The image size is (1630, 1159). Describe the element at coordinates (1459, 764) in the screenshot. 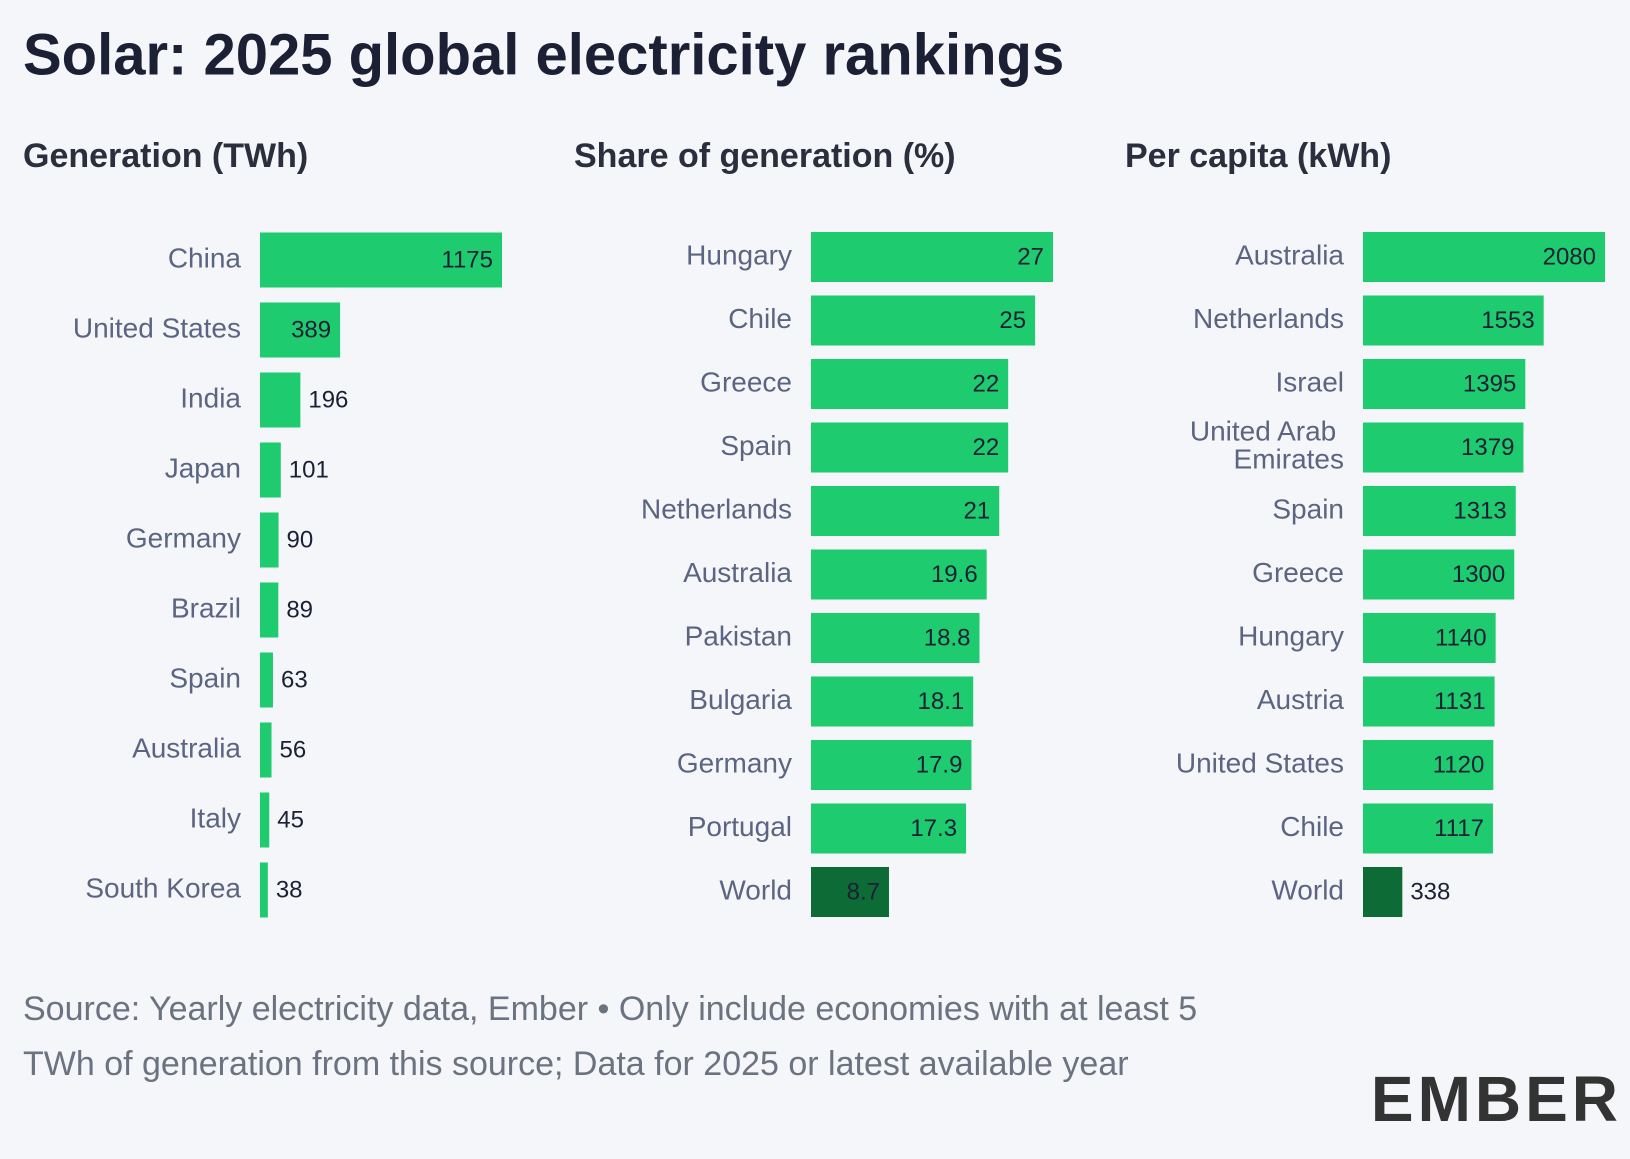

I see `value-label: 1120` at that location.